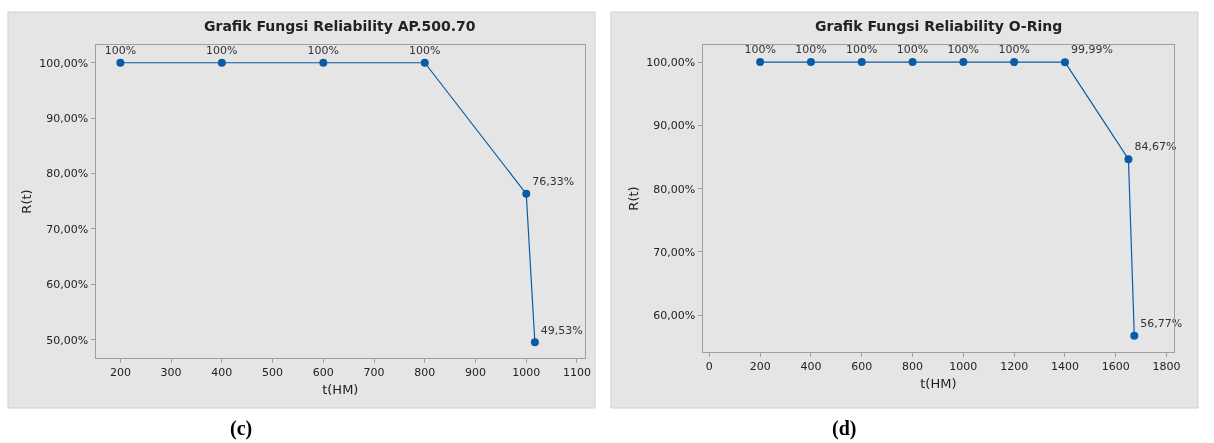  I want to click on x-tick-label: 1800, so click(1166, 367).